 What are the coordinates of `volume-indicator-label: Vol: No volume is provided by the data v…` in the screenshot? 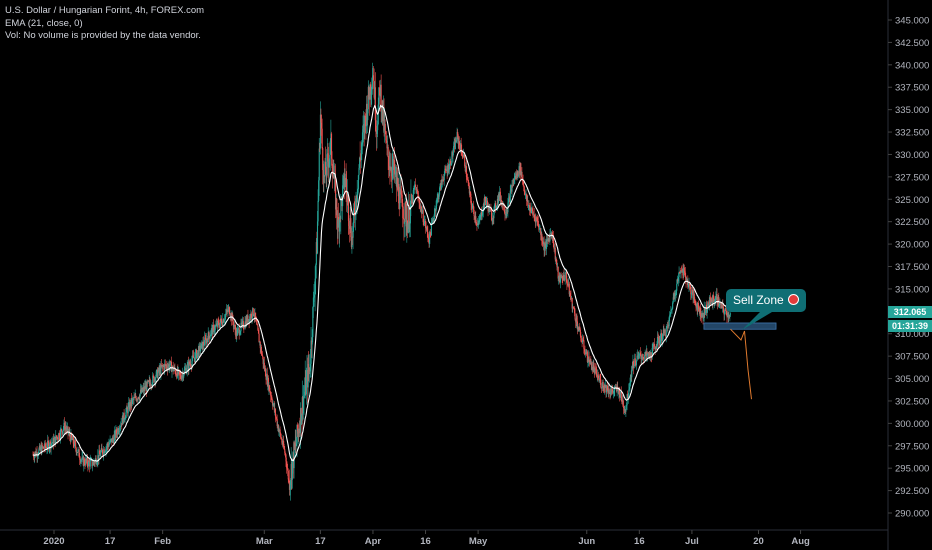 It's located at (103, 35).